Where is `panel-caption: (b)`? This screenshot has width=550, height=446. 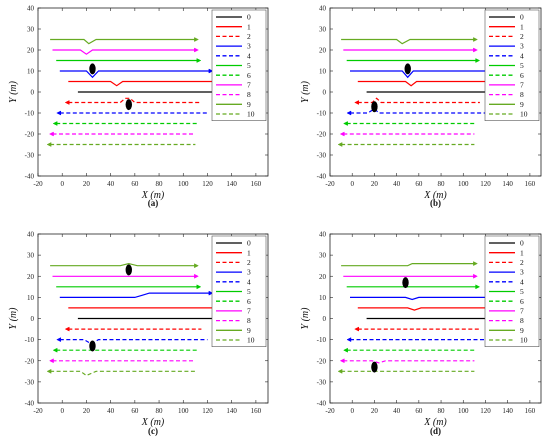
panel-caption: (b) is located at coordinates (435, 203).